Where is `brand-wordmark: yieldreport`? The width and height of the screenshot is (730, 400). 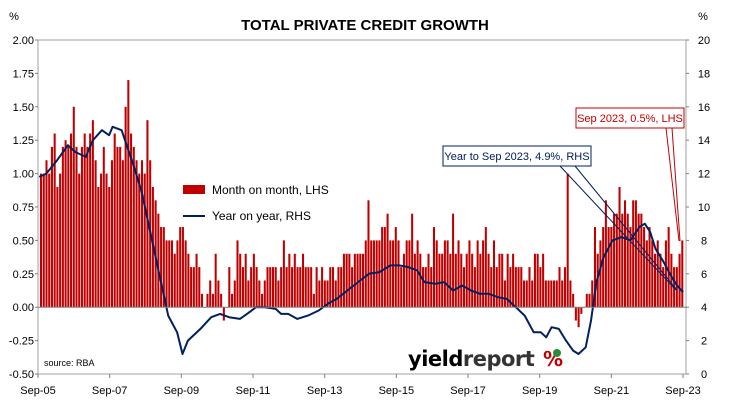
brand-wordmark: yieldreport is located at coordinates (471, 359).